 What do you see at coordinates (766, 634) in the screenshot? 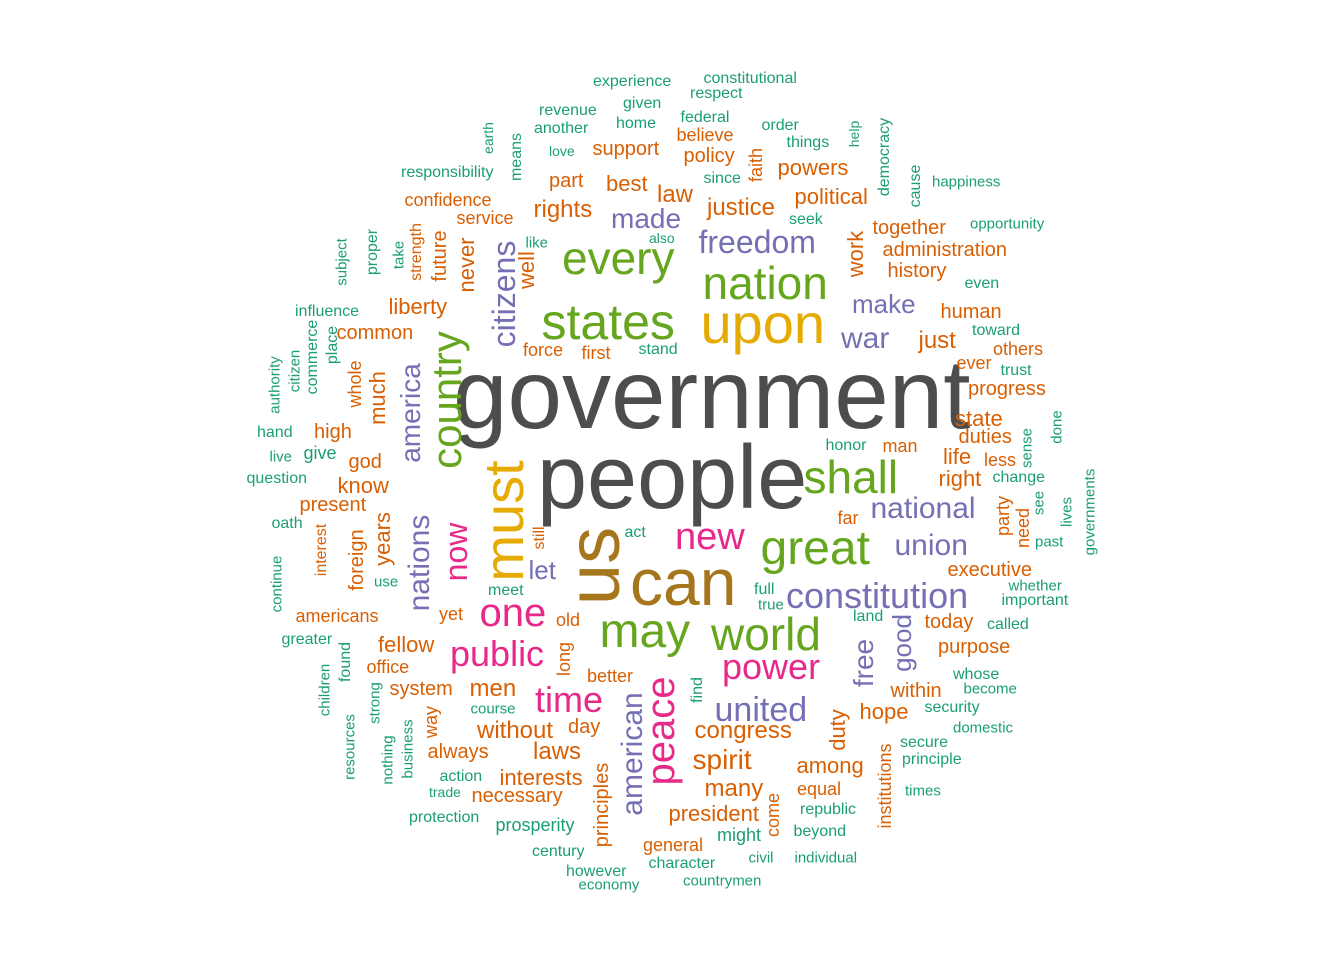
I see `word-world: world` at bounding box center [766, 634].